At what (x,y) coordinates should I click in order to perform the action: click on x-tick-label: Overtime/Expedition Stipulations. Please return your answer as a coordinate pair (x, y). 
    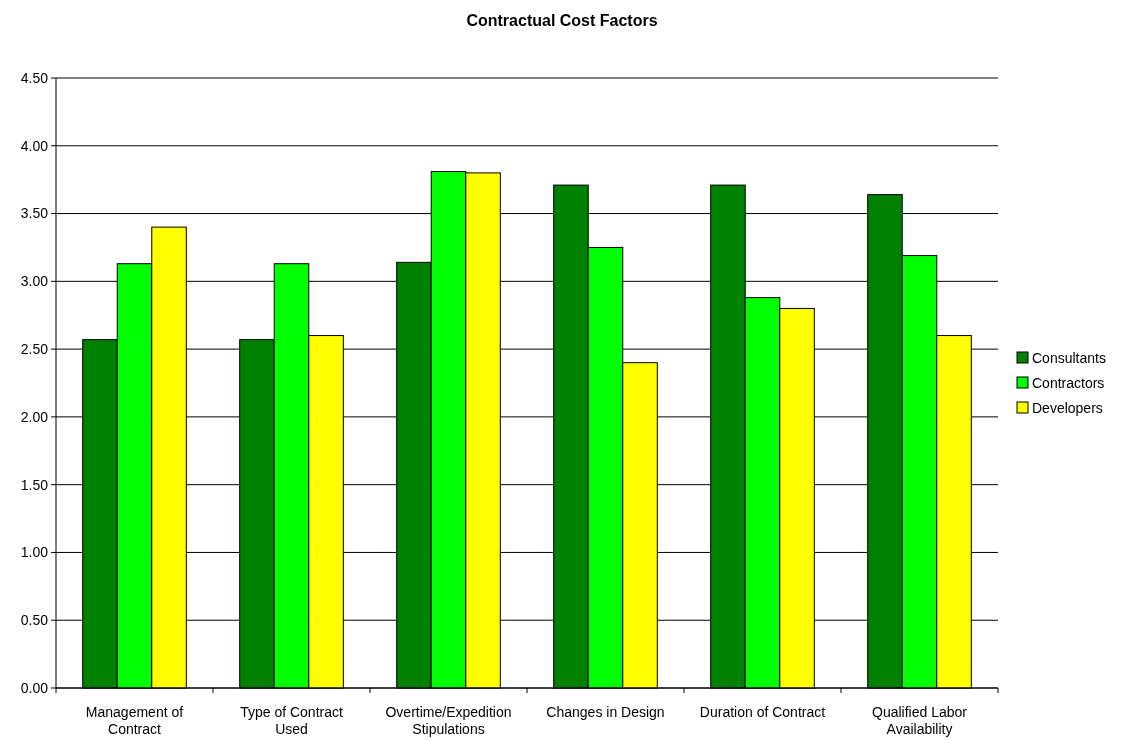
    Looking at the image, I should click on (448, 720).